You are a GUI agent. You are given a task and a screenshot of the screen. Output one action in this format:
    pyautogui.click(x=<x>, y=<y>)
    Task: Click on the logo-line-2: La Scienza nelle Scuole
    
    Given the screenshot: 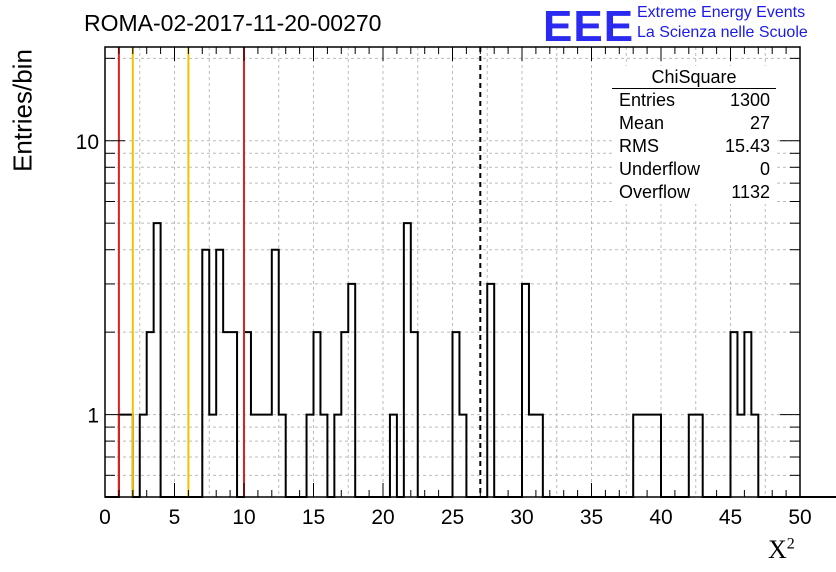 What is the action you would take?
    pyautogui.click(x=722, y=32)
    